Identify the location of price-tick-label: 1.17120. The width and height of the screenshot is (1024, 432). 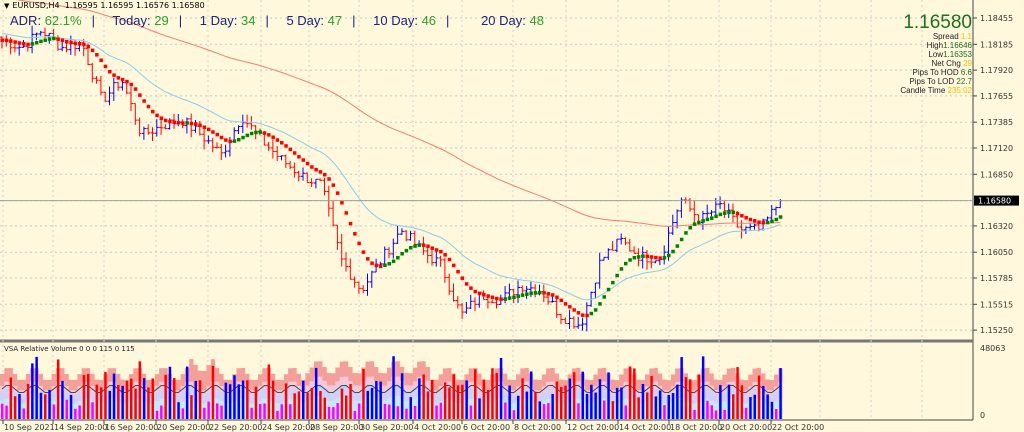
(996, 148).